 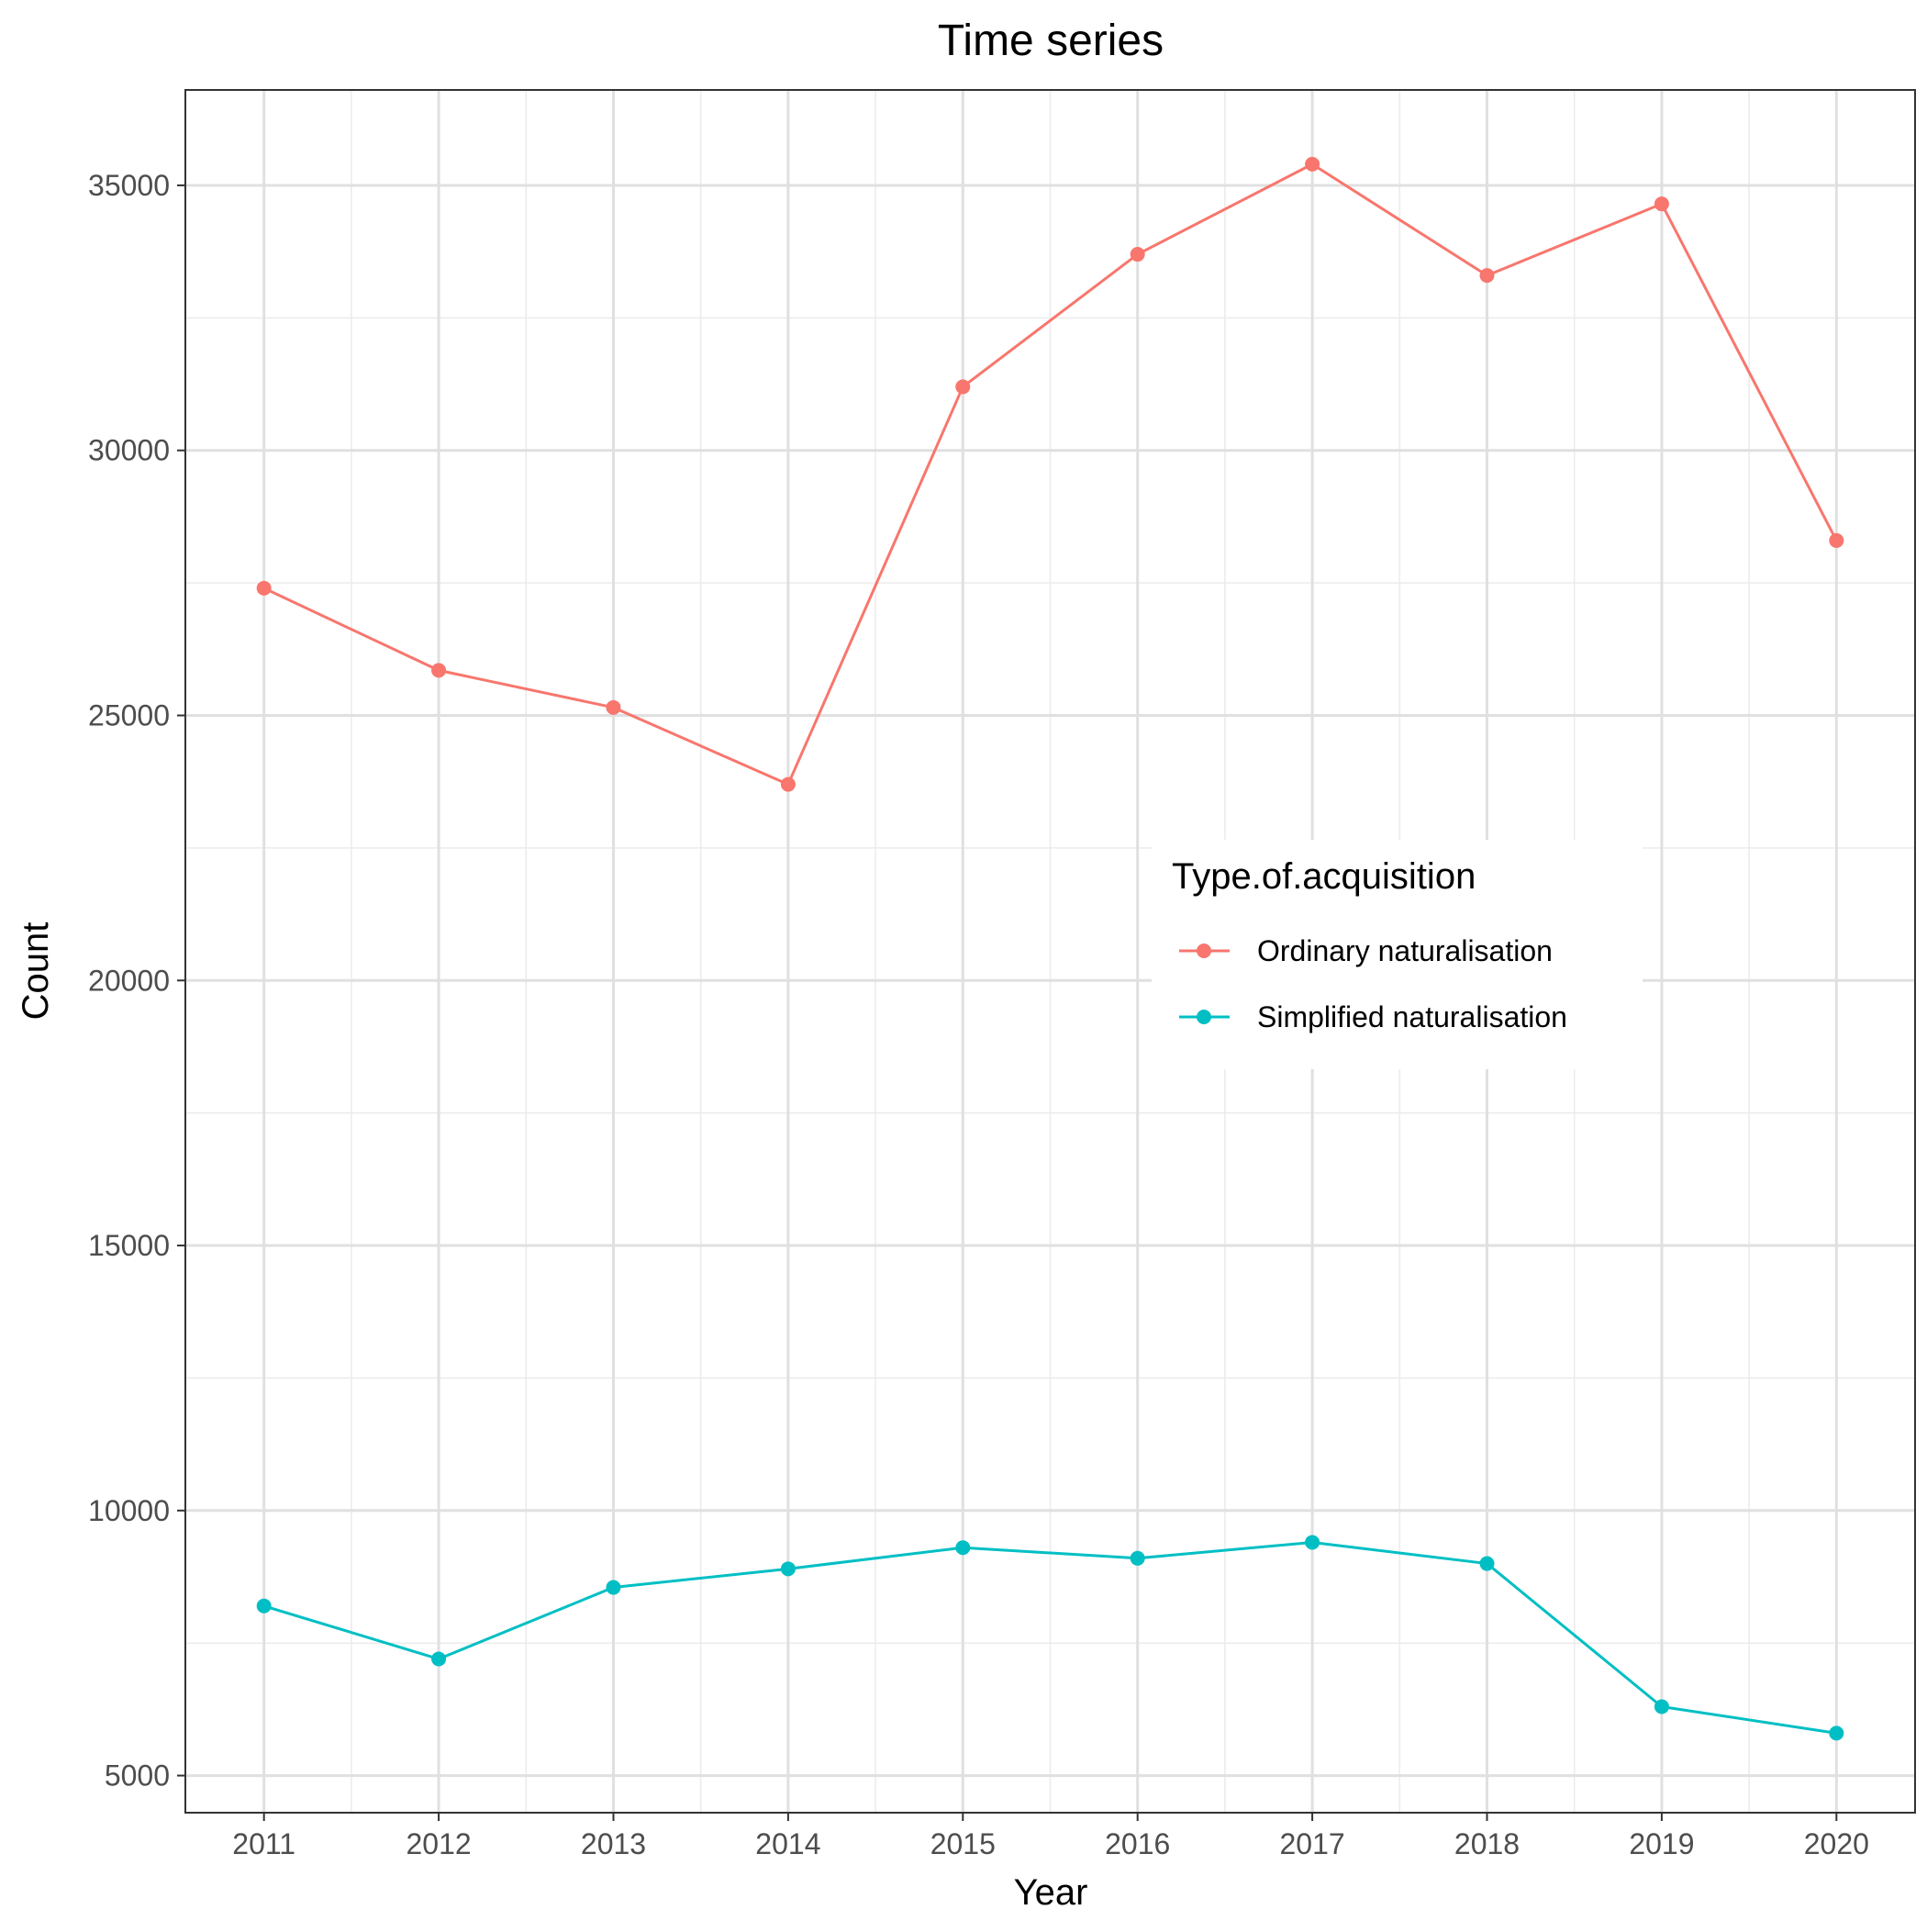 I want to click on legend-label-simplified-naturalisation: Simplified naturalisation, so click(x=1412, y=1016).